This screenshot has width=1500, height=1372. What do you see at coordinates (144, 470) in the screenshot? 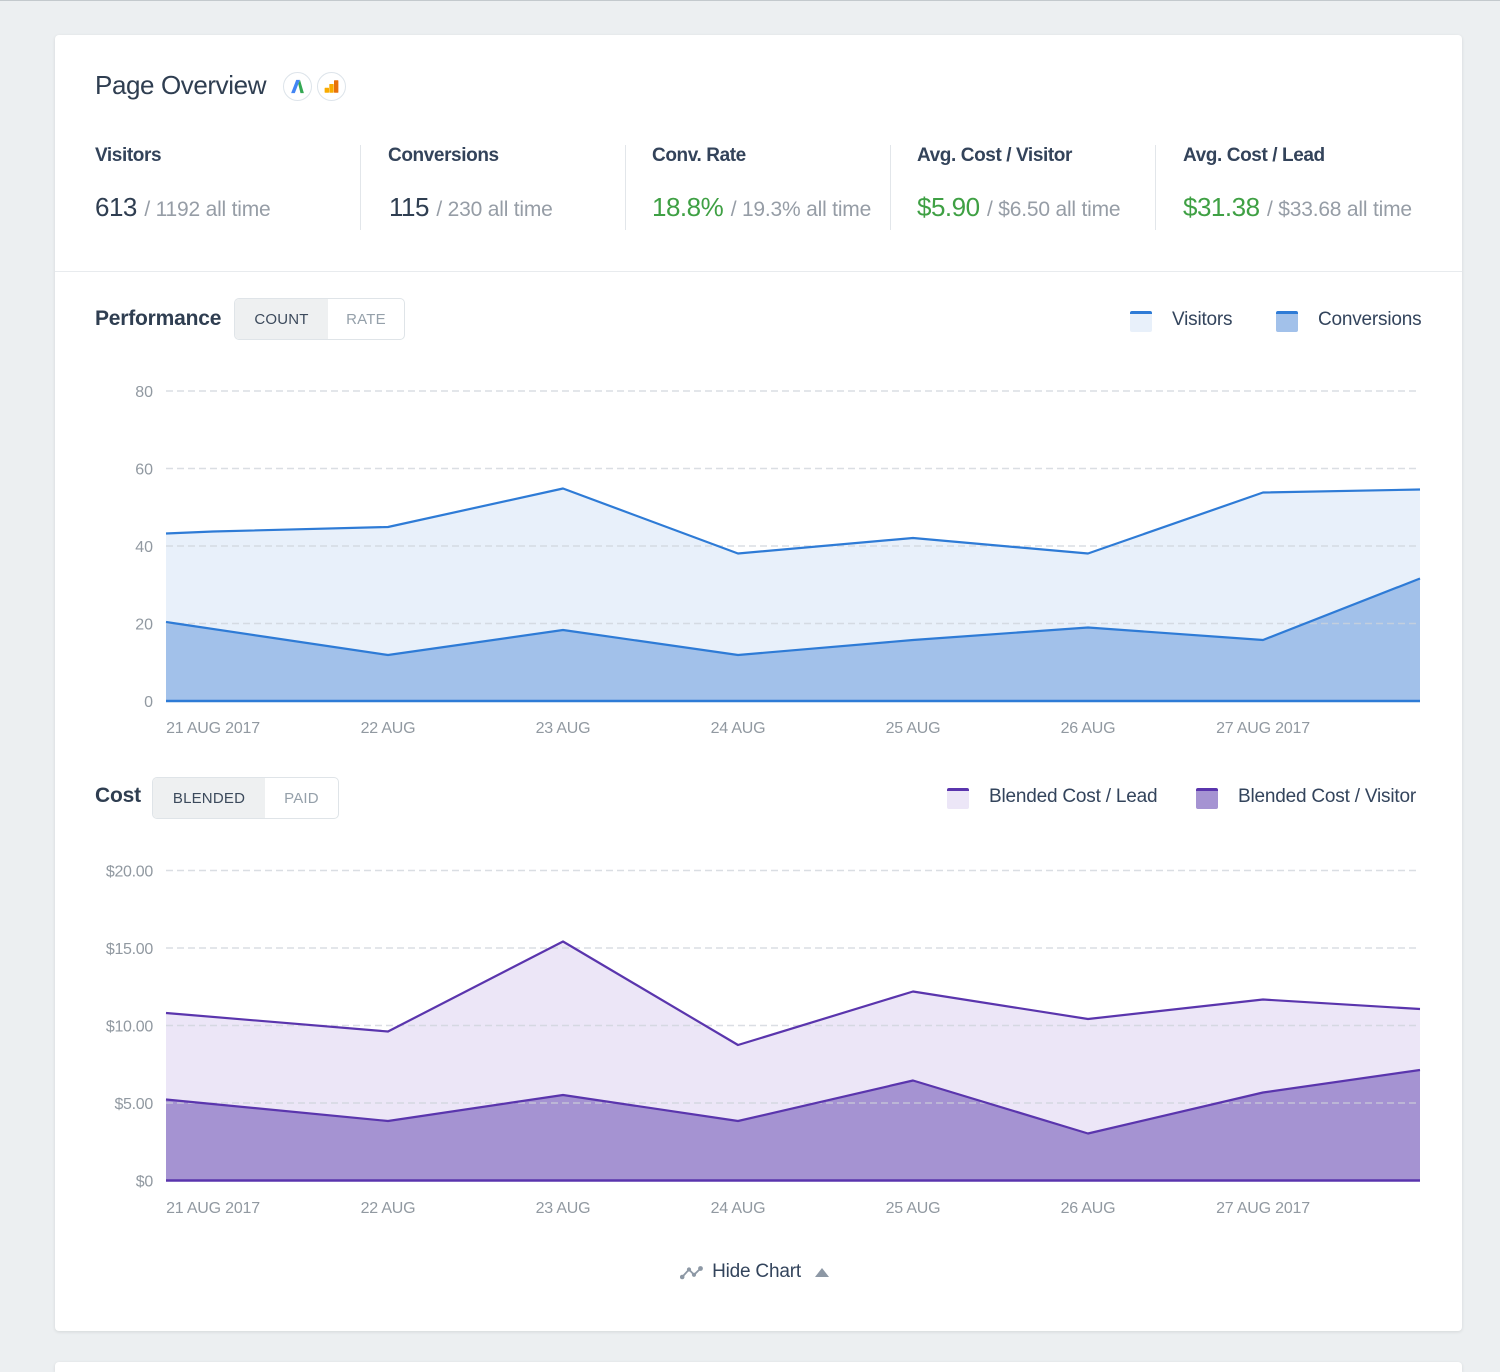
I see `svg-text: 60` at bounding box center [144, 470].